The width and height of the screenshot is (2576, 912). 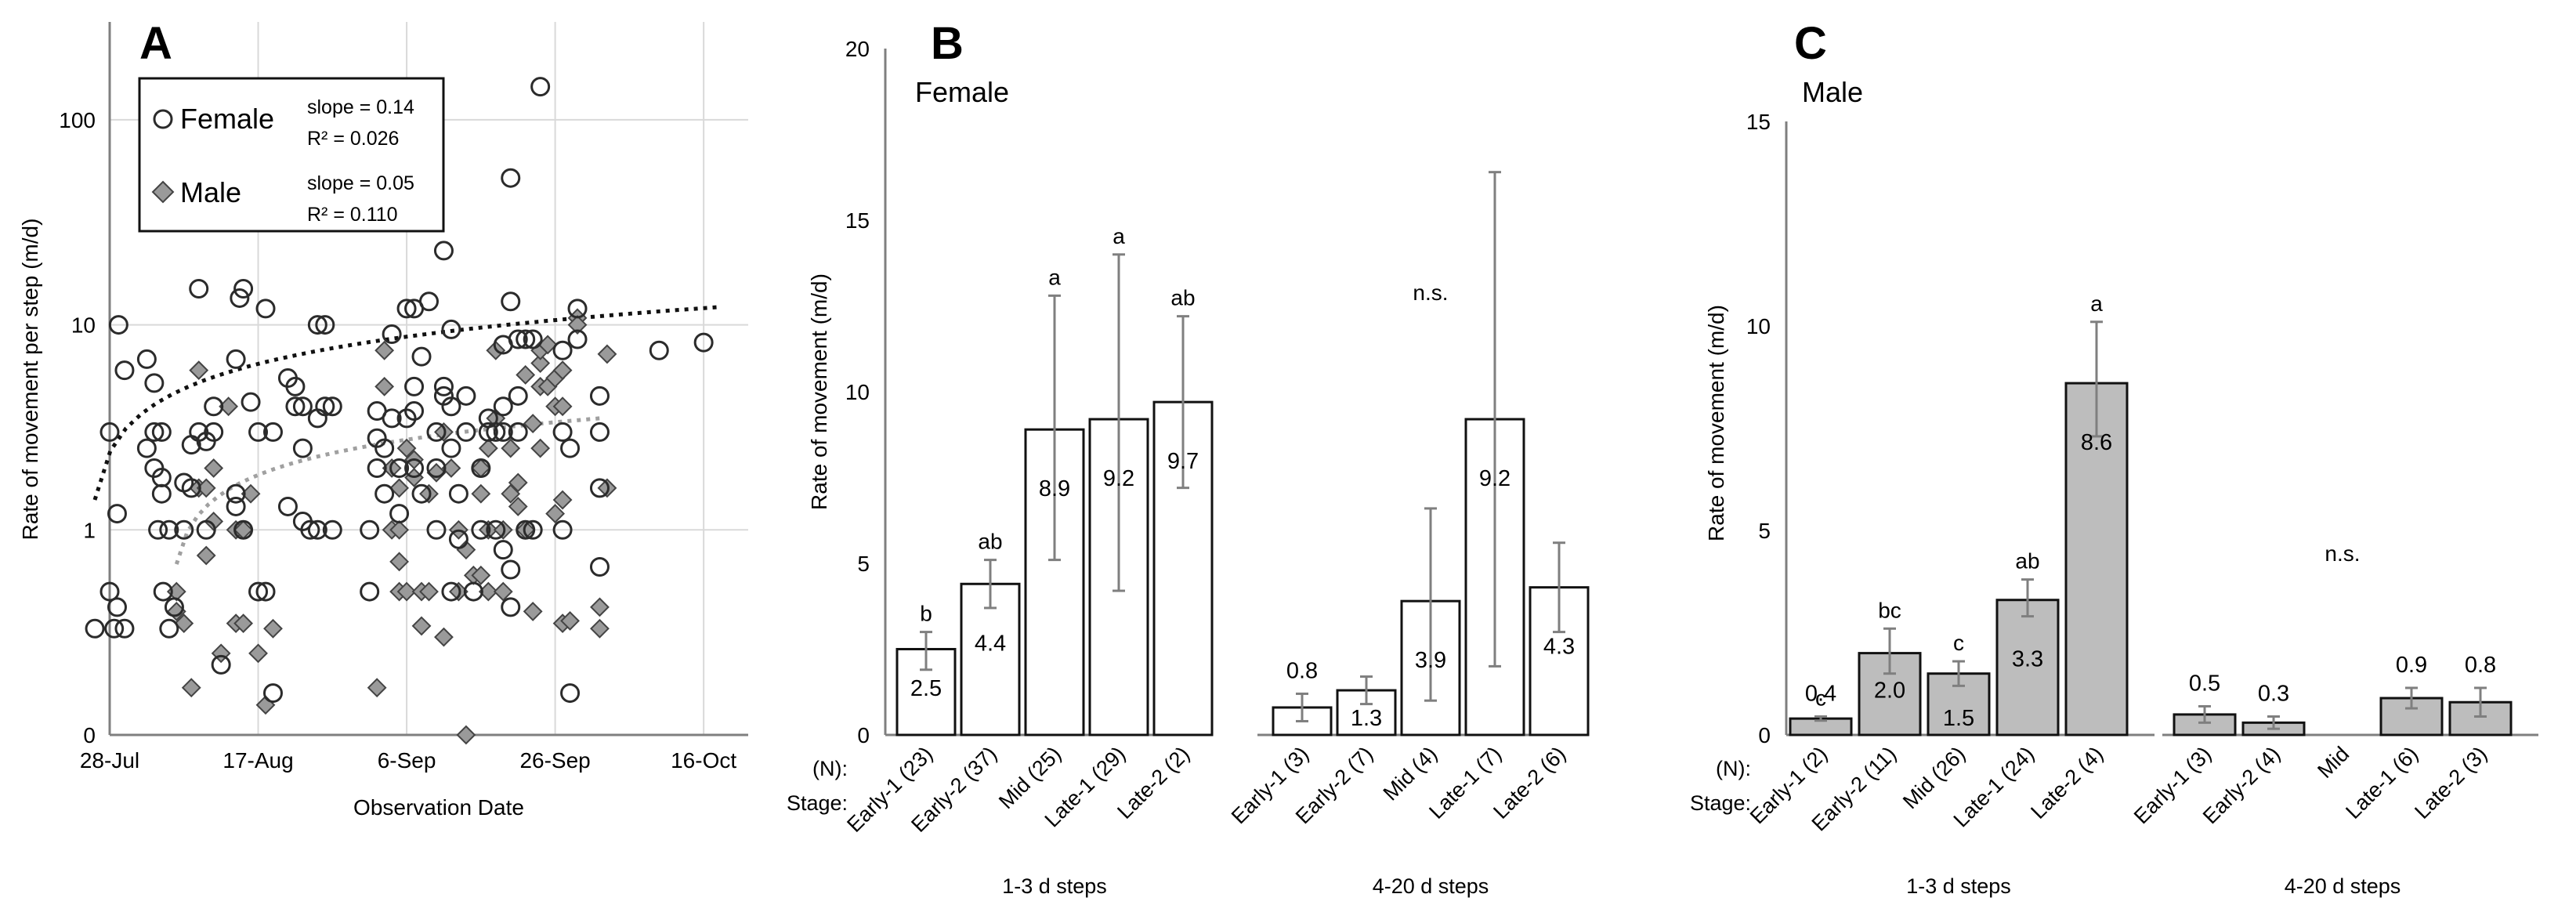 What do you see at coordinates (858, 392) in the screenshot?
I see `panel-b-y-tick-labels: 0 5 10 15 20` at bounding box center [858, 392].